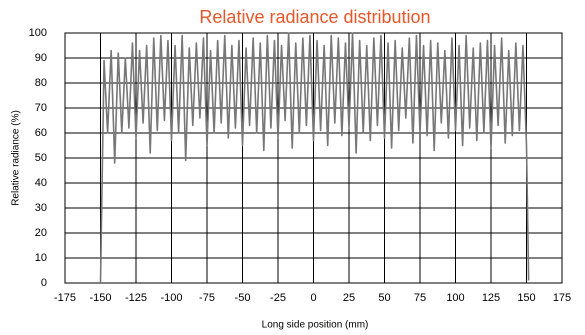  Describe the element at coordinates (100, 298) in the screenshot. I see `x-tick-label: -150` at that location.